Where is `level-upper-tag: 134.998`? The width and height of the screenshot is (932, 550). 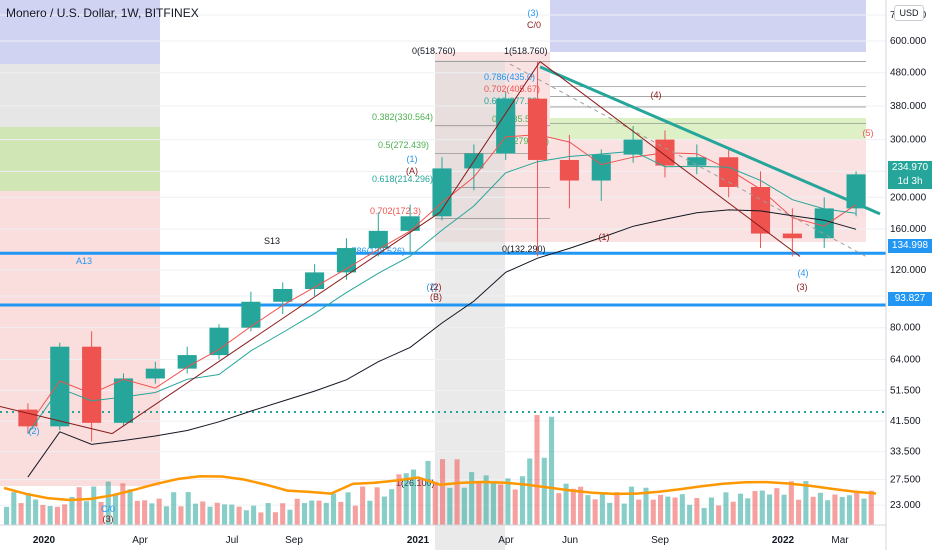
level-upper-tag: 134.998 is located at coordinates (910, 246).